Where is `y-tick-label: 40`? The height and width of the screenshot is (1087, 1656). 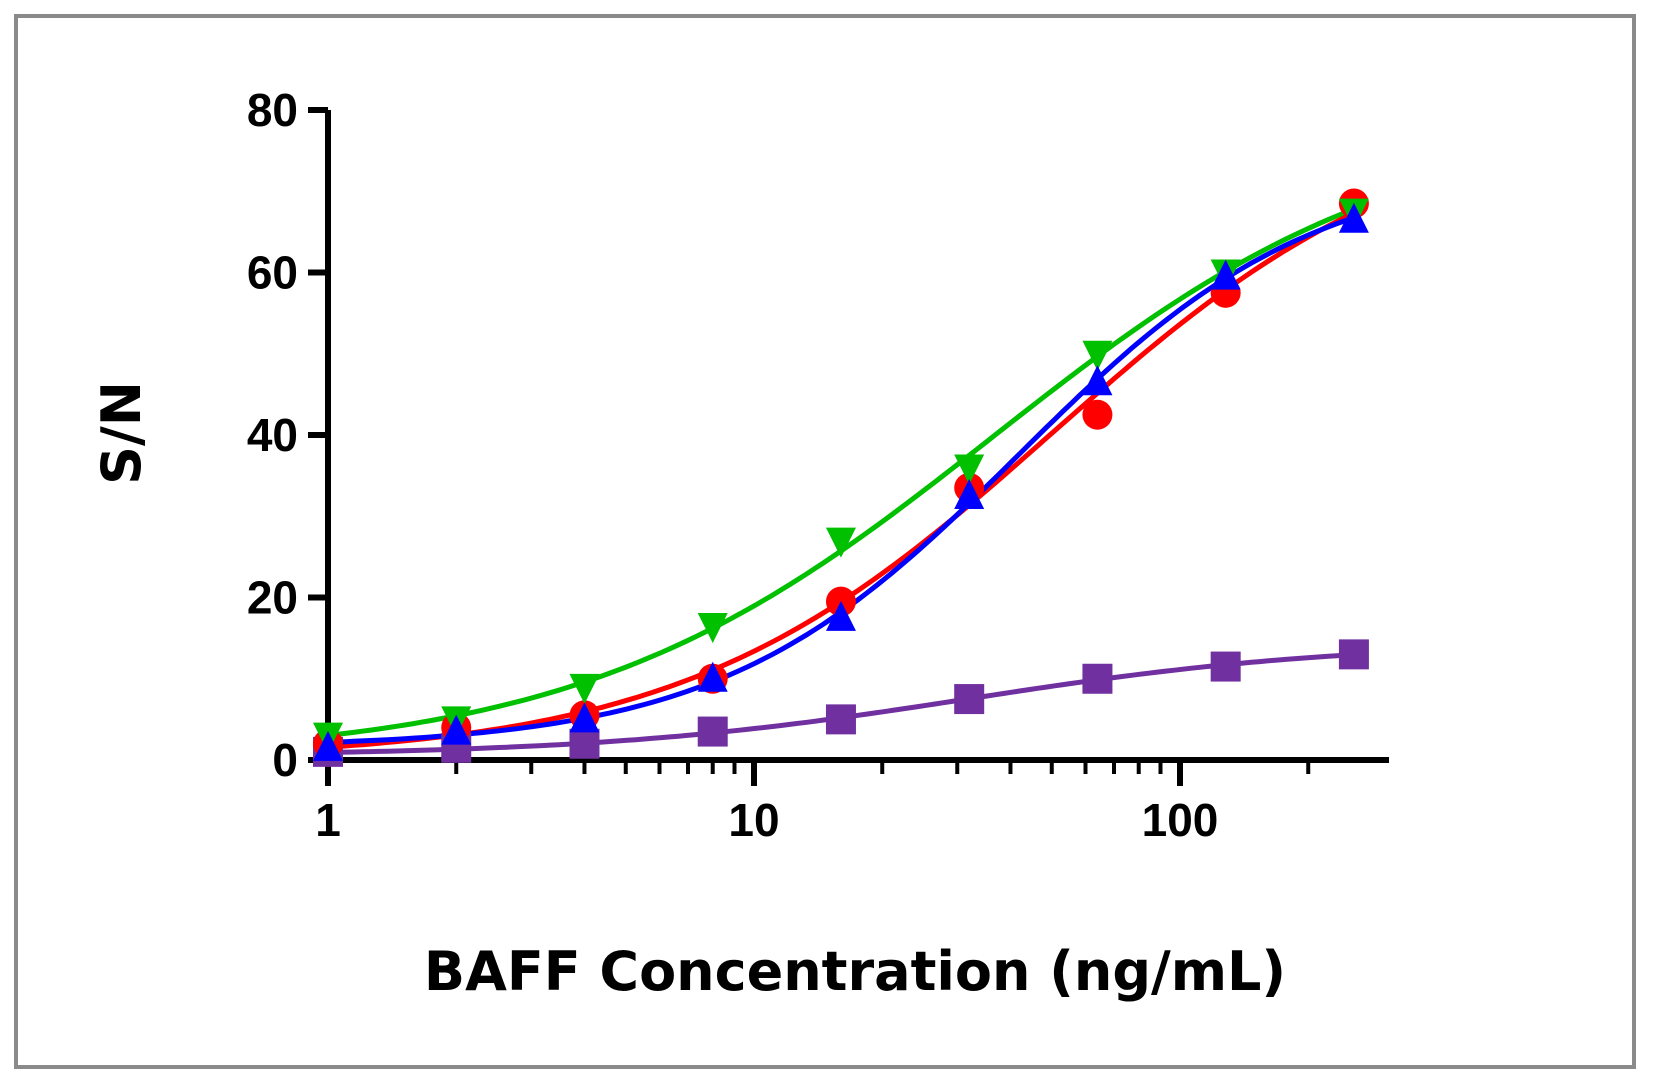
y-tick-label: 40 is located at coordinates (272, 435).